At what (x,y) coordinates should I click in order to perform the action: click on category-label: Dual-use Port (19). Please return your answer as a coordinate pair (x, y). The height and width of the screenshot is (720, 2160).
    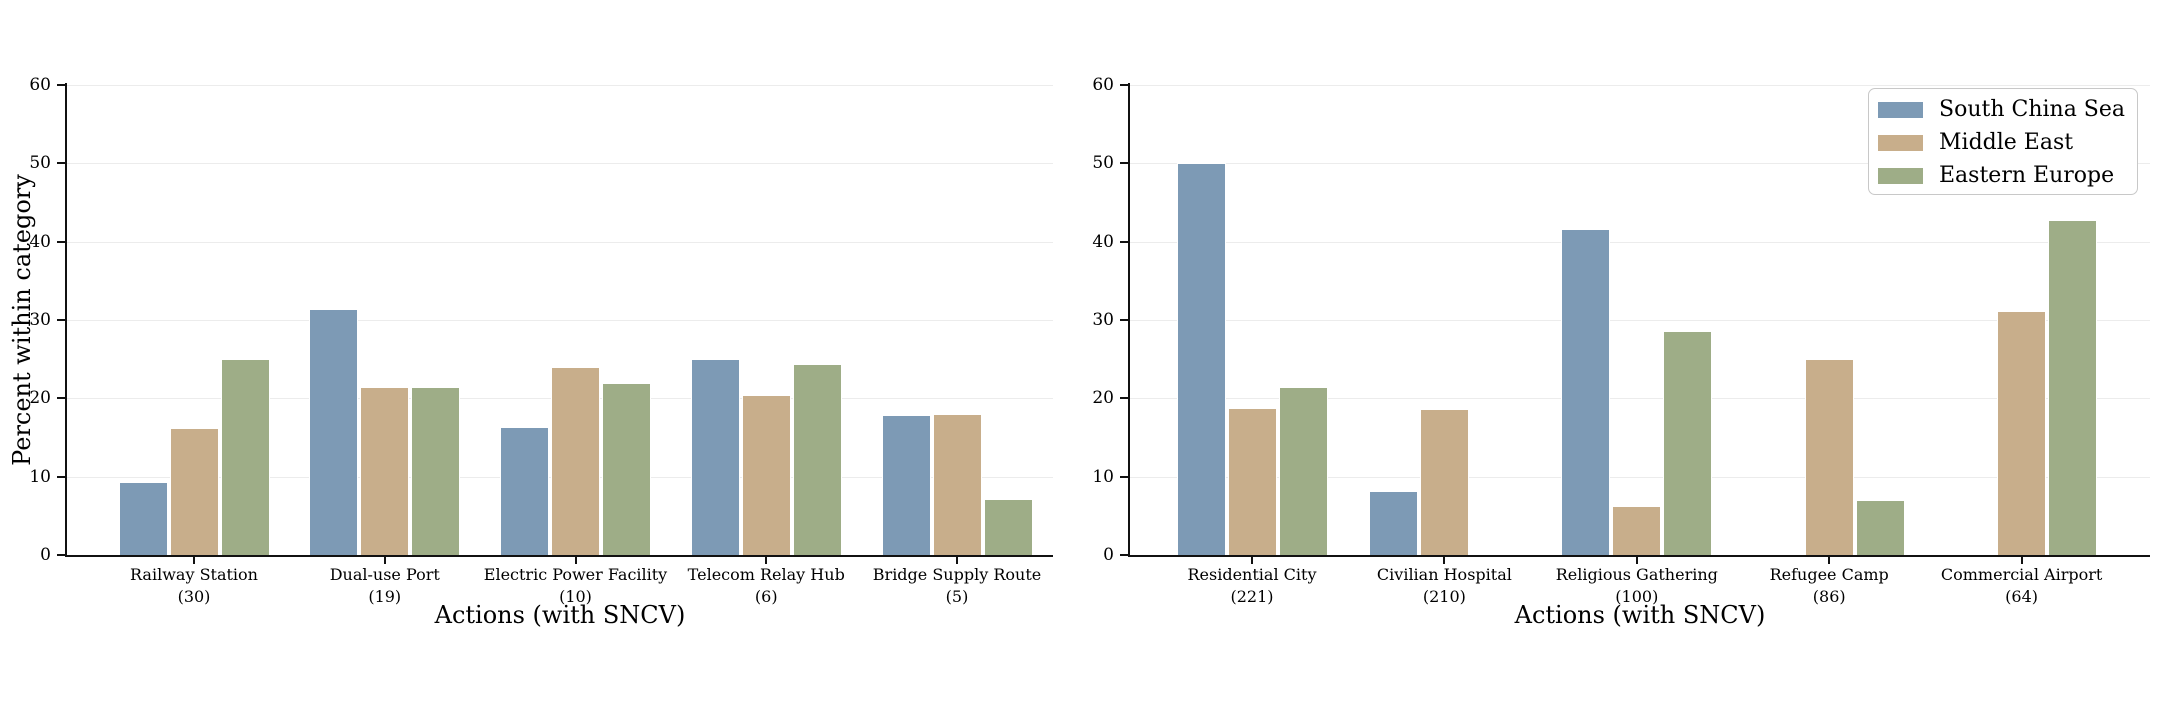
    Looking at the image, I should click on (385, 586).